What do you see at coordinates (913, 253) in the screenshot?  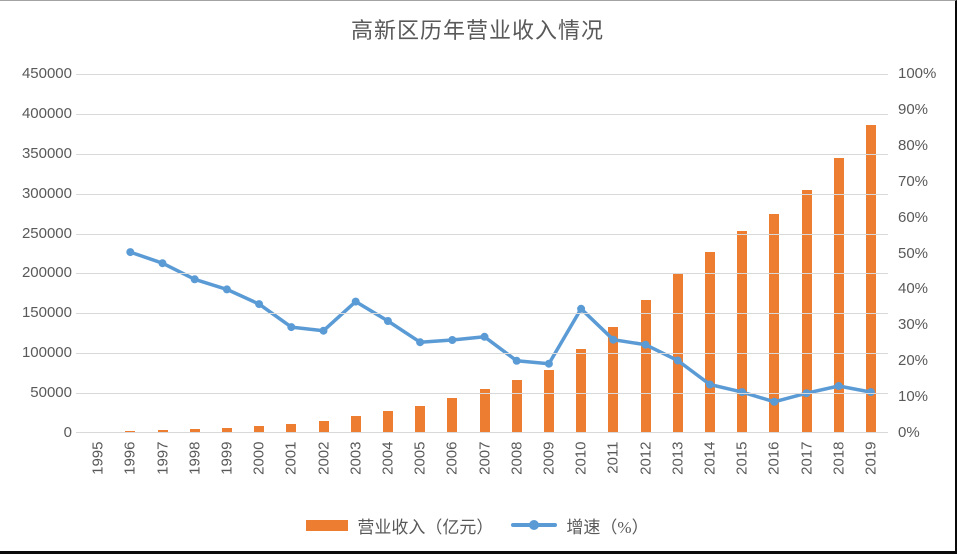 I see `y-axis-right-label: 50%` at bounding box center [913, 253].